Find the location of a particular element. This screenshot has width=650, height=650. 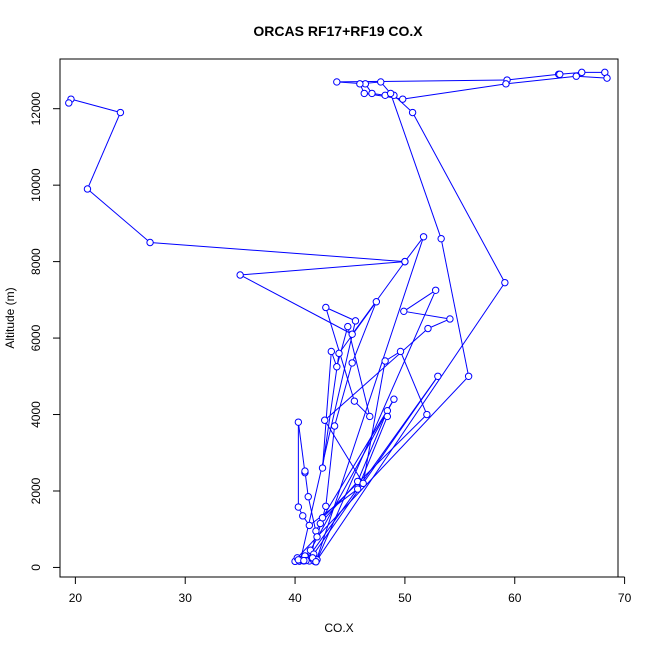

y-tick-label: 2000 is located at coordinates (36, 490).